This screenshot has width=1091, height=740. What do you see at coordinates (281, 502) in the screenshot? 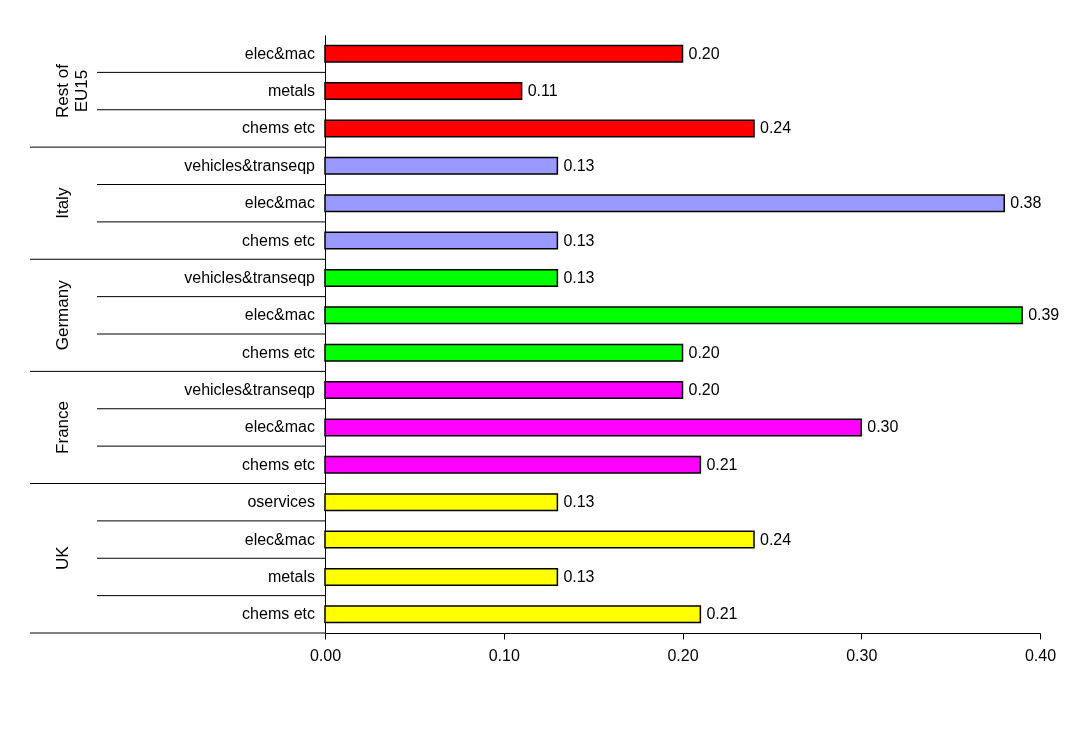
I see `y-tick-label: oservices` at bounding box center [281, 502].